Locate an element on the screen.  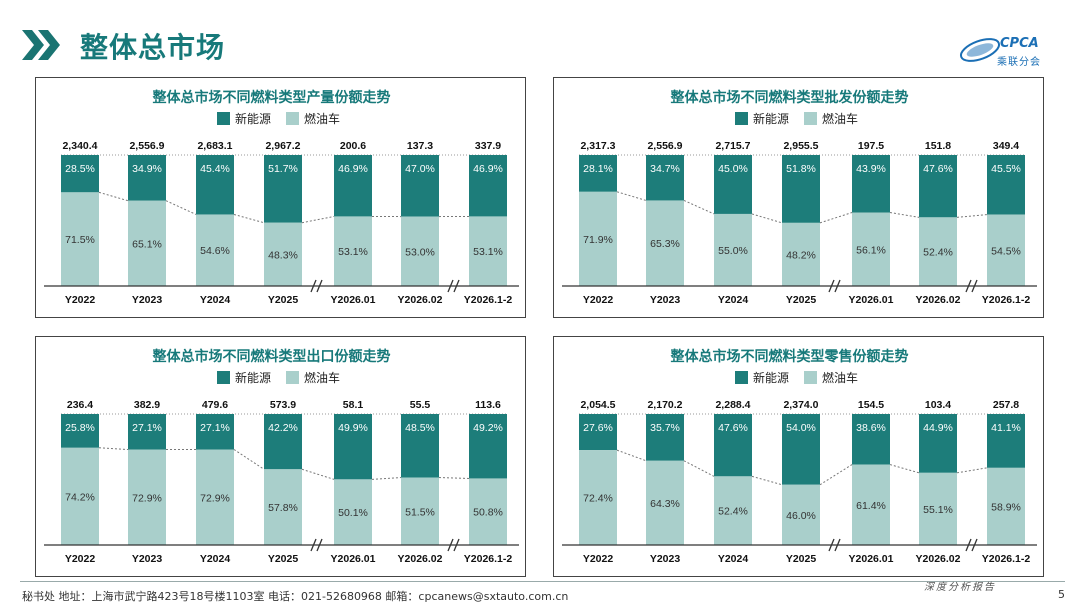
data-label-nev: 45.5% is located at coordinates (1006, 169).